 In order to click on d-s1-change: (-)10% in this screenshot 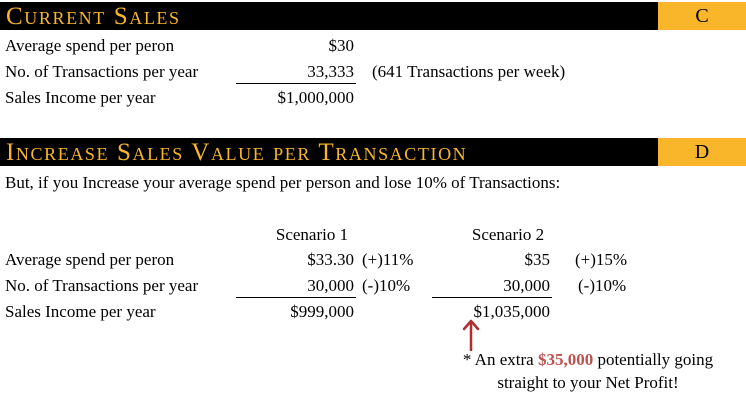, I will do `click(386, 285)`.